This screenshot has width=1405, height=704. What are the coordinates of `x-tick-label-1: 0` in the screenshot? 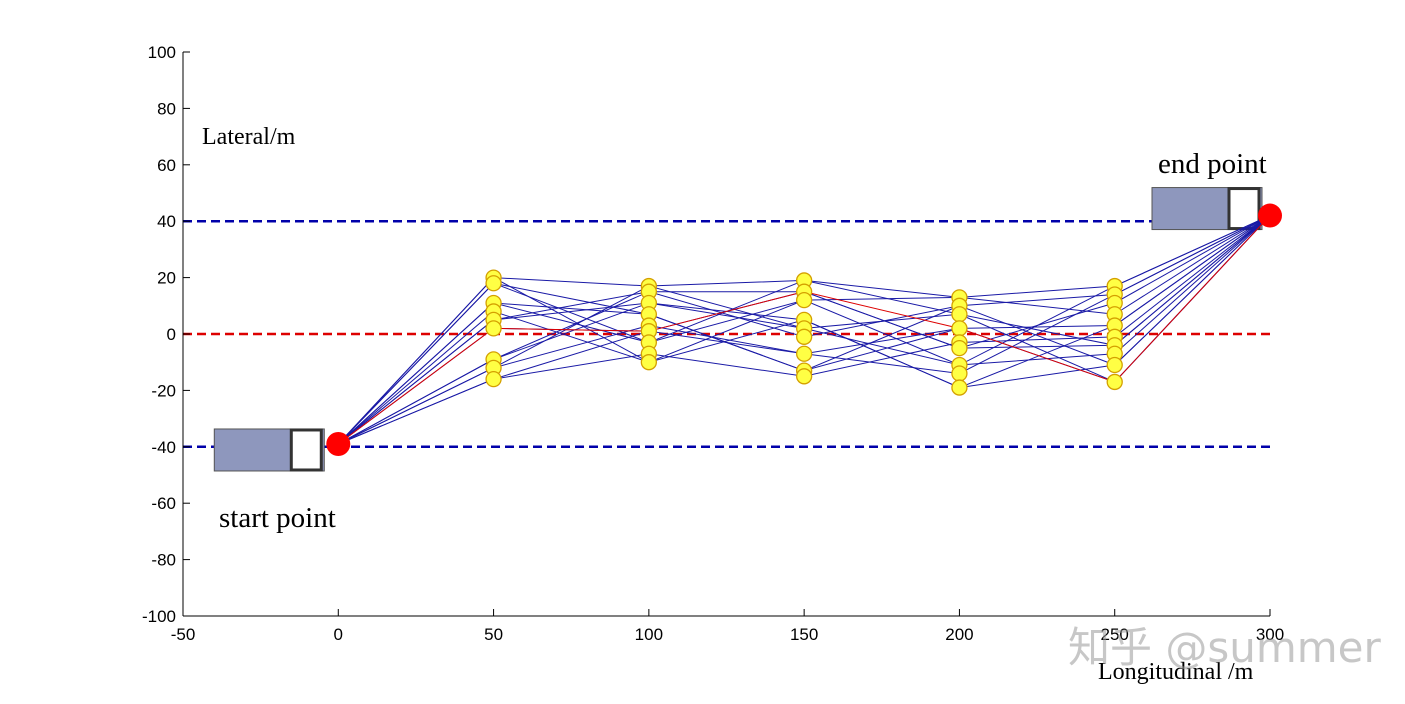 It's located at (338, 634).